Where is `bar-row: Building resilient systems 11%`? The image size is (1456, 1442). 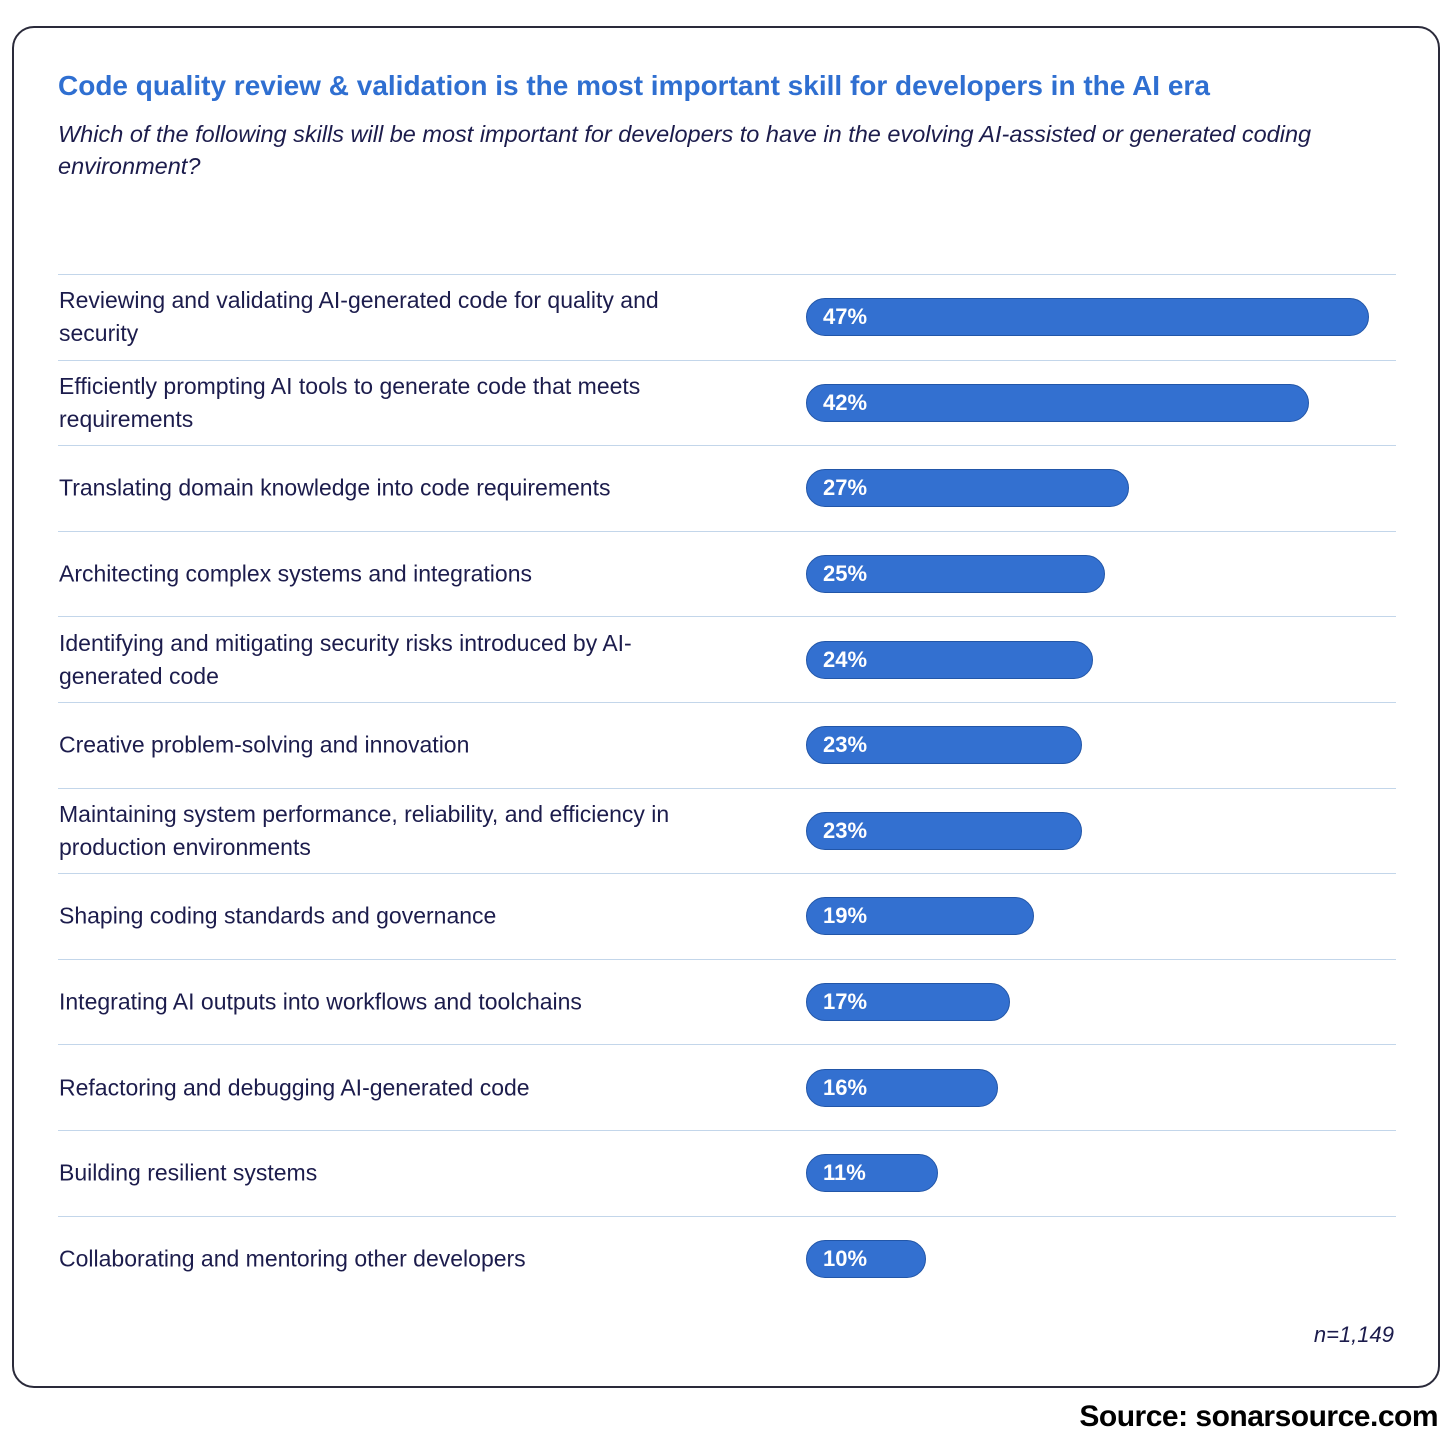
bar-row: Building resilient systems 11% is located at coordinates (727, 1172).